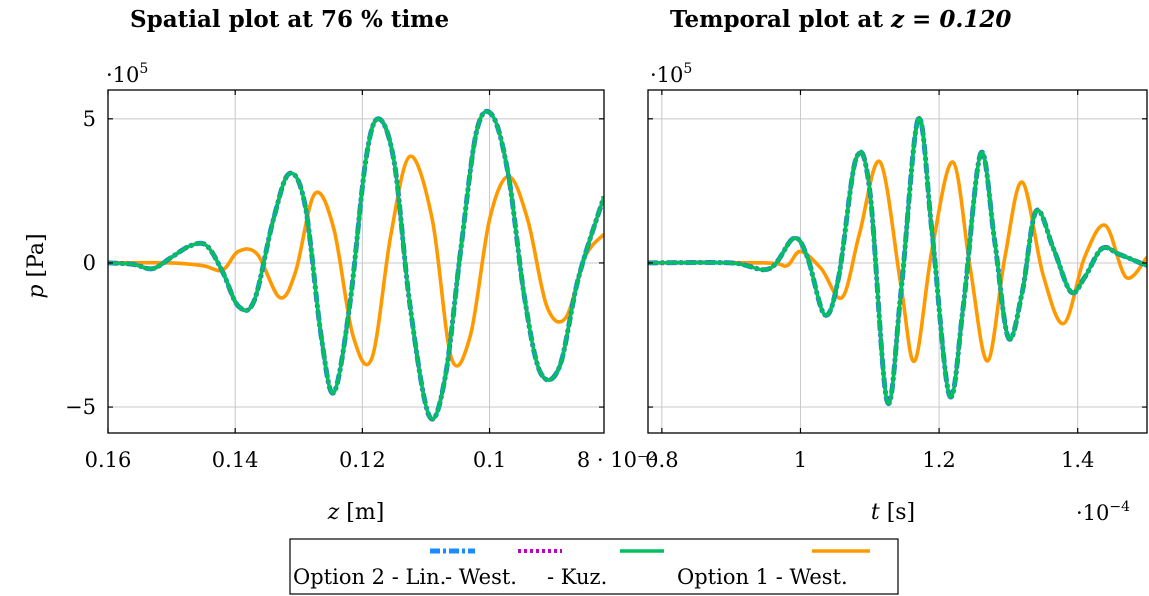 This screenshot has height=596, width=1149. What do you see at coordinates (89, 119) in the screenshot?
I see `y-tick-label: 5` at bounding box center [89, 119].